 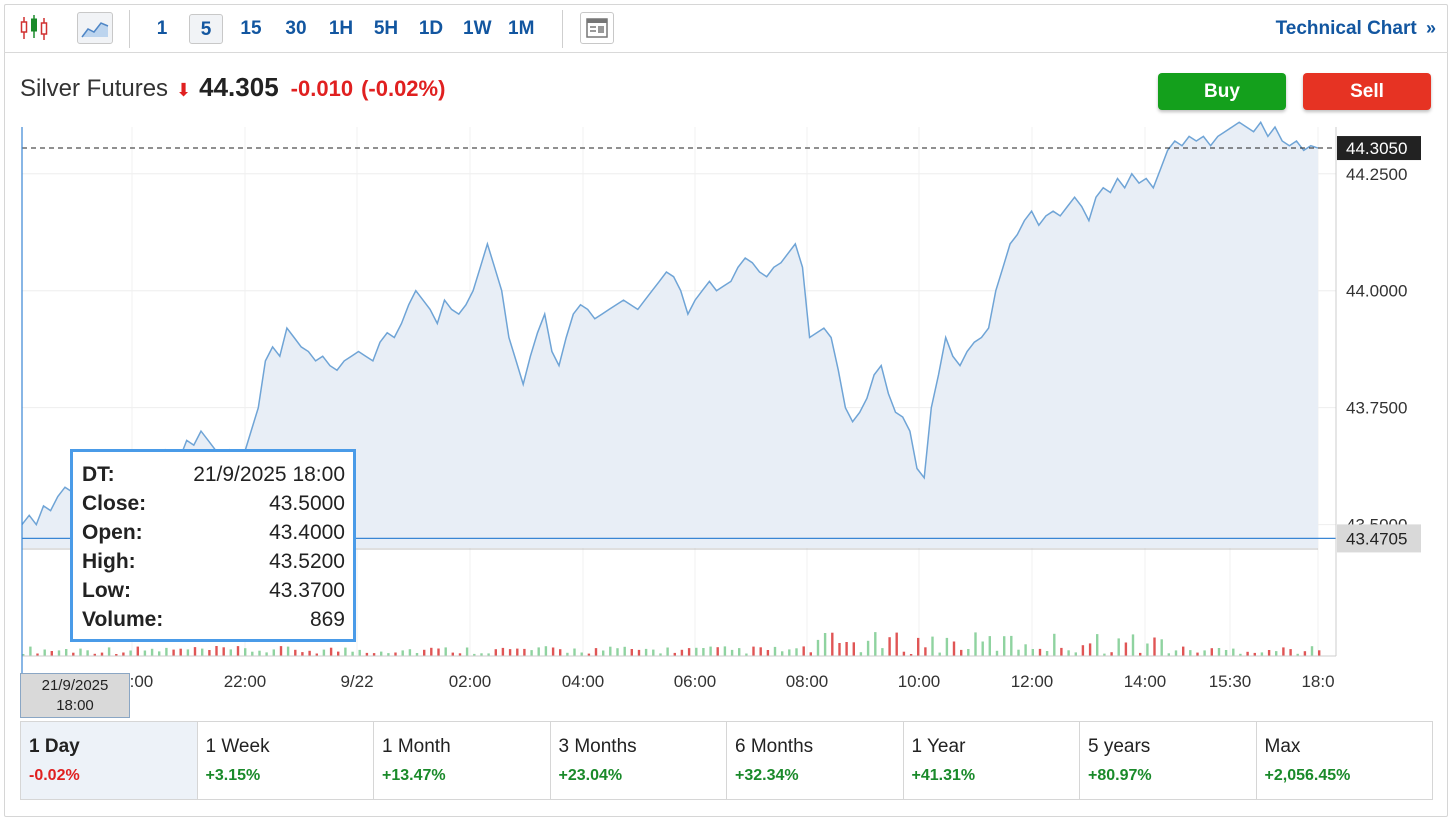 What do you see at coordinates (1317, 681) in the screenshot?
I see `x-tick-label: 18:0` at bounding box center [1317, 681].